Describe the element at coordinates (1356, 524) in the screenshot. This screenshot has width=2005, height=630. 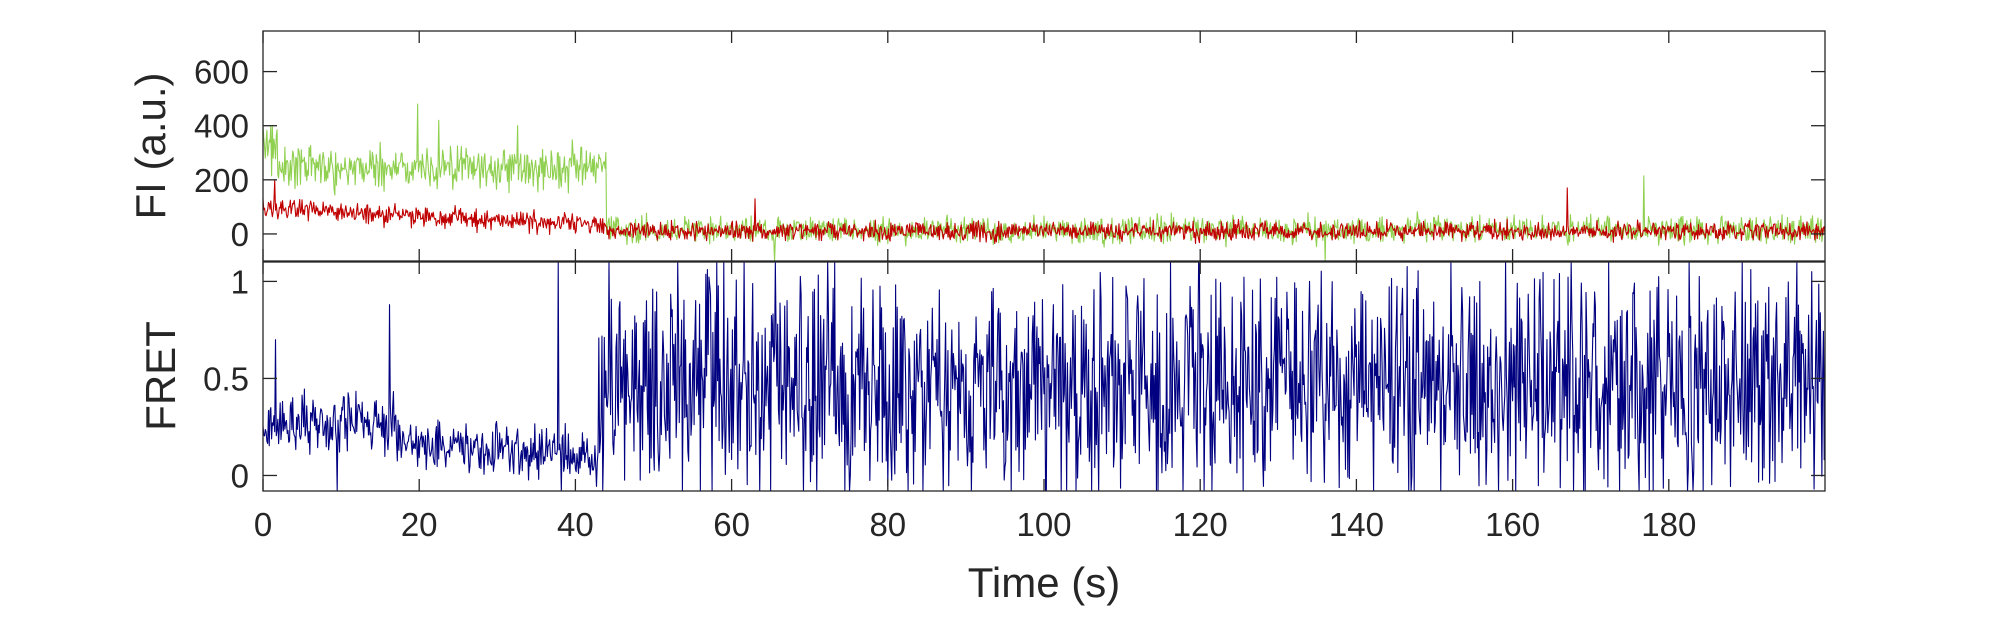
I see `x-tick-label: 140` at that location.